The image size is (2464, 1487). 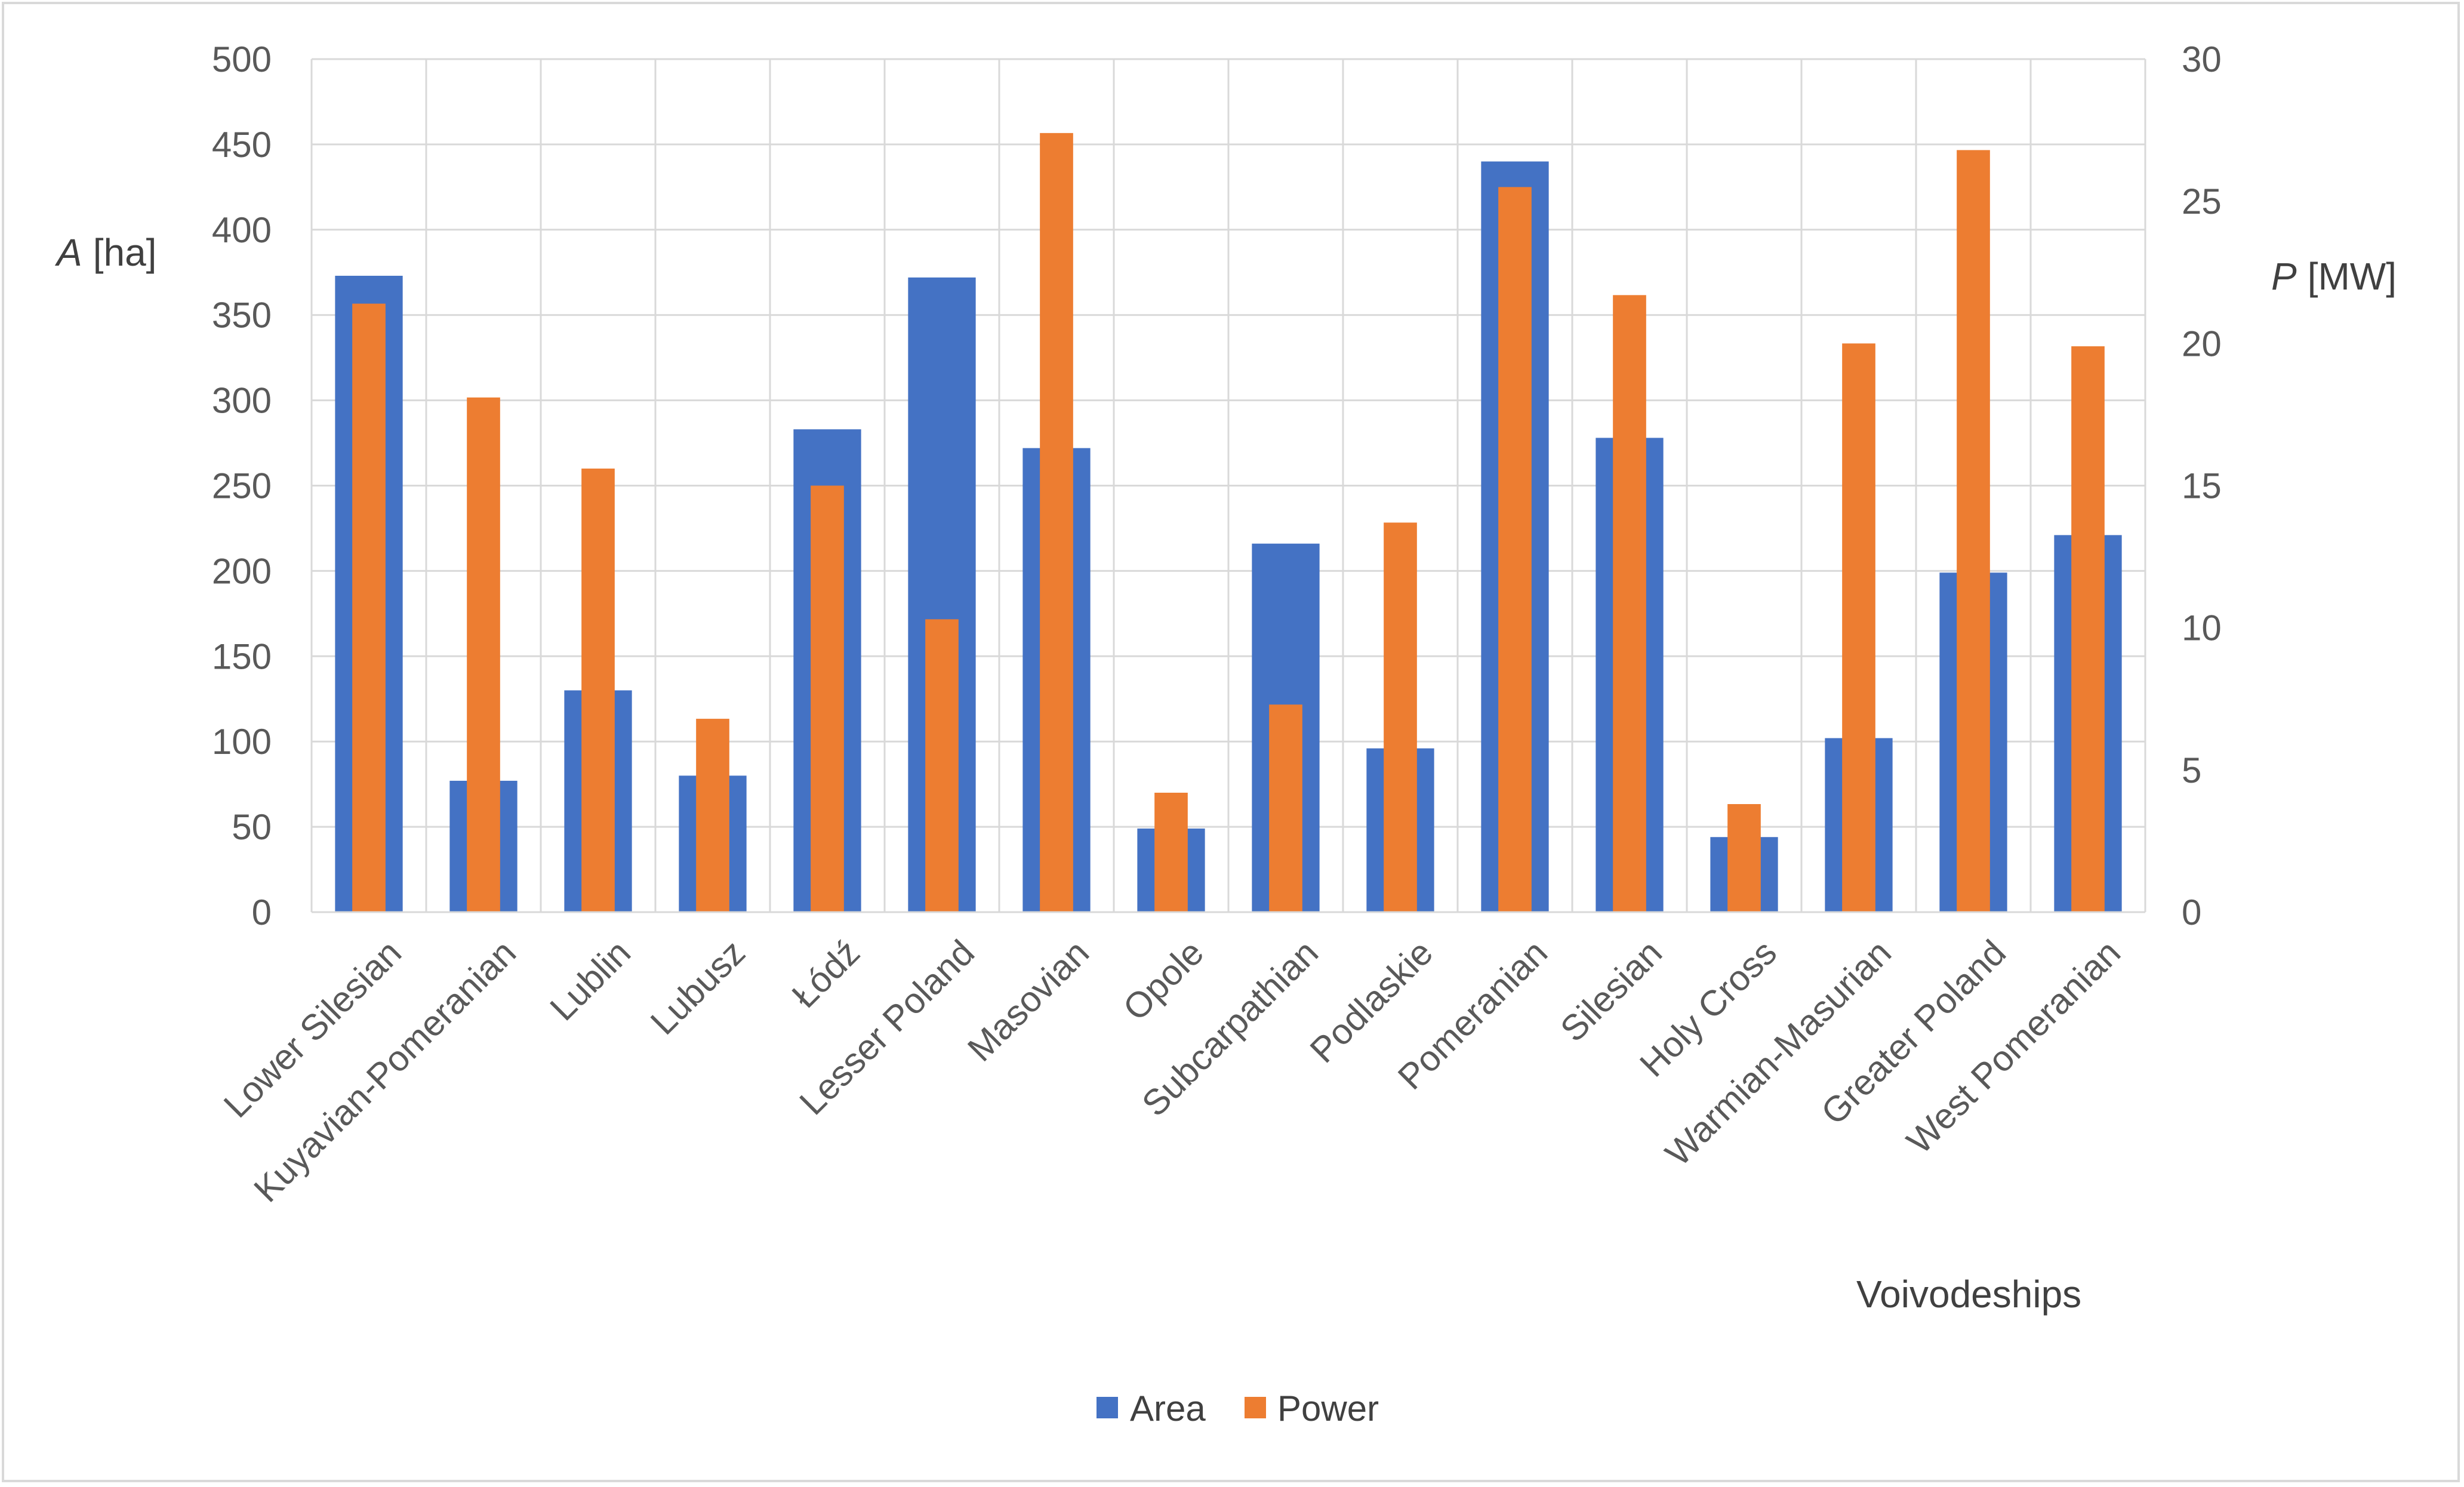 I want to click on y-tick-label: 0, so click(x=262, y=912).